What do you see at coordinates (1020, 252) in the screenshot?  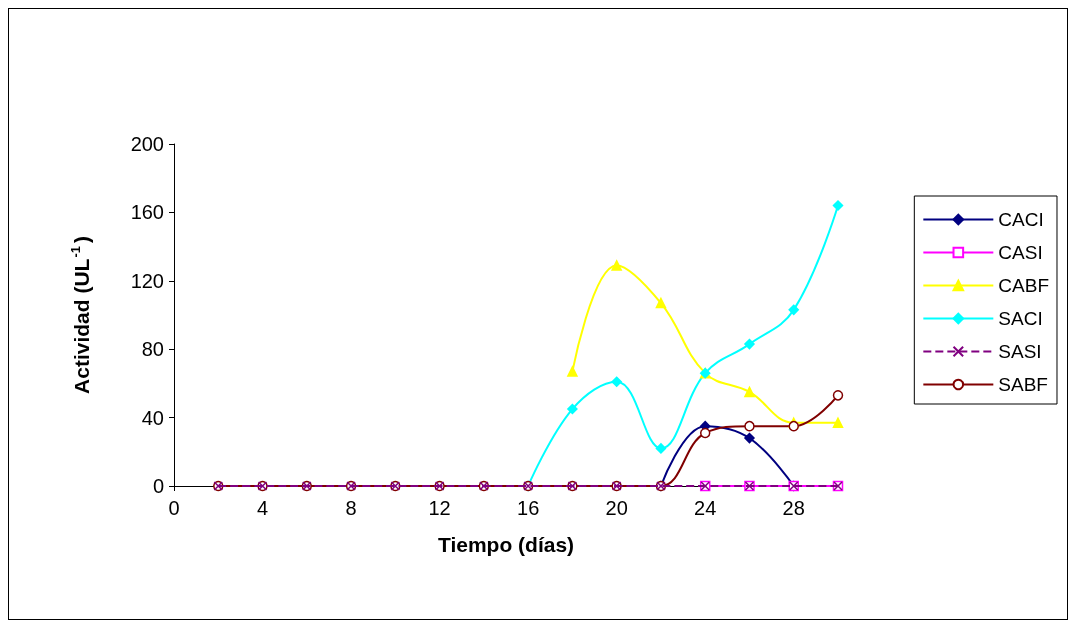 I see `legend-label: CASI` at bounding box center [1020, 252].